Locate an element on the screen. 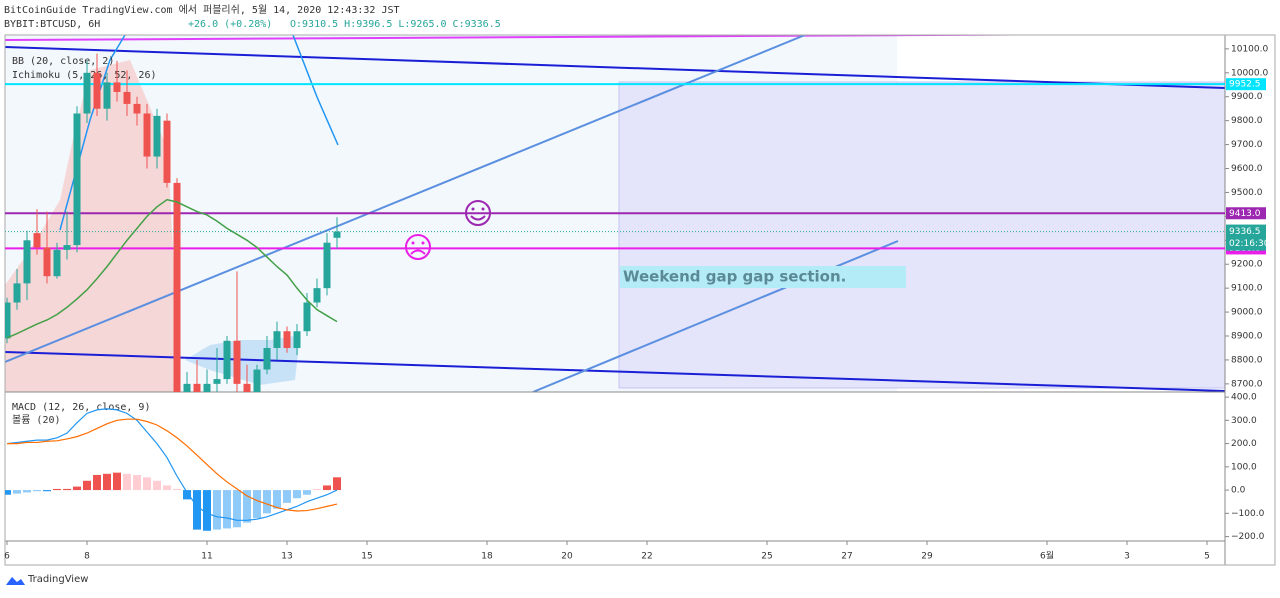 This screenshot has height=598, width=1280. x-tick-label: 18 is located at coordinates (487, 557).